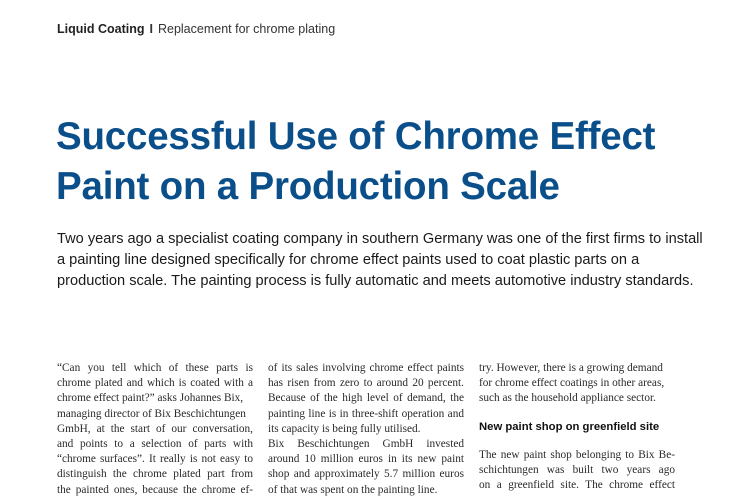  What do you see at coordinates (308, 186) in the screenshot?
I see `title-line: Paint on a Production Scale` at bounding box center [308, 186].